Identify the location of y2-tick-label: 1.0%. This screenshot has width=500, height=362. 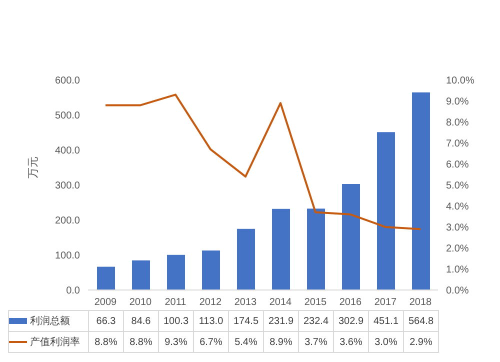
(457, 270).